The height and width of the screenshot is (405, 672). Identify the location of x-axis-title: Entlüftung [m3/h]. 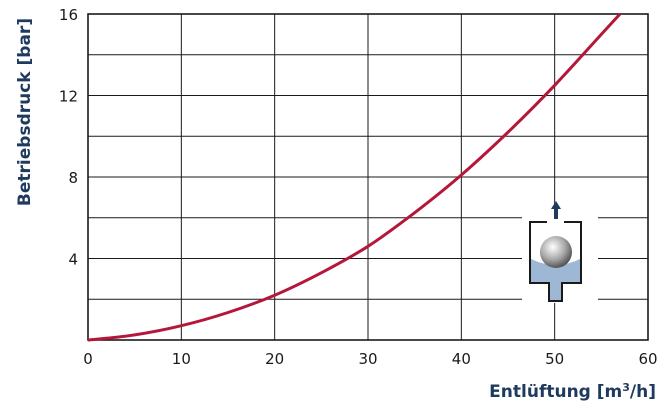
(572, 391).